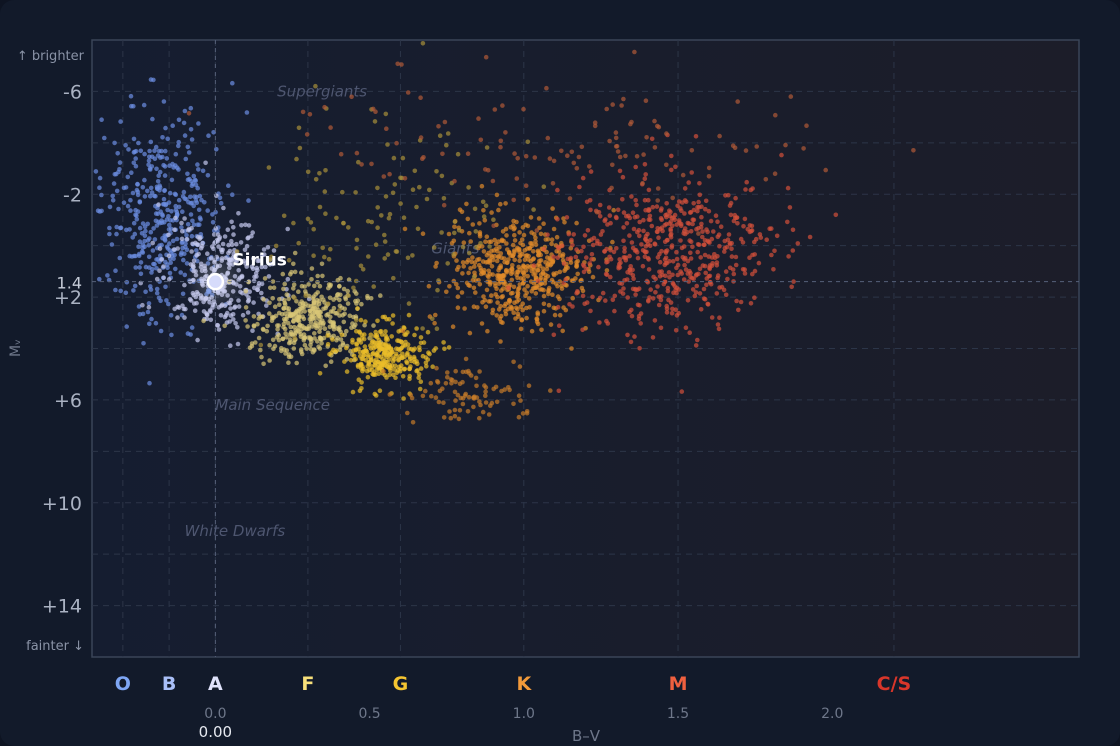 The height and width of the screenshot is (746, 1120). I want to click on sirius-mv-readout: 1.4, so click(69, 283).